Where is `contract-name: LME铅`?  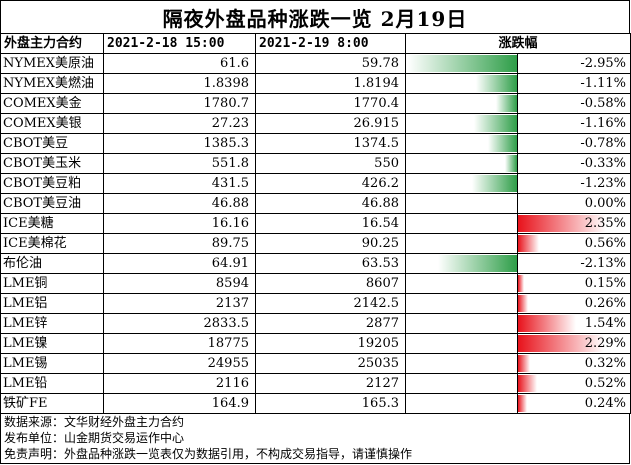
contract-name: LME铅 is located at coordinates (52, 383).